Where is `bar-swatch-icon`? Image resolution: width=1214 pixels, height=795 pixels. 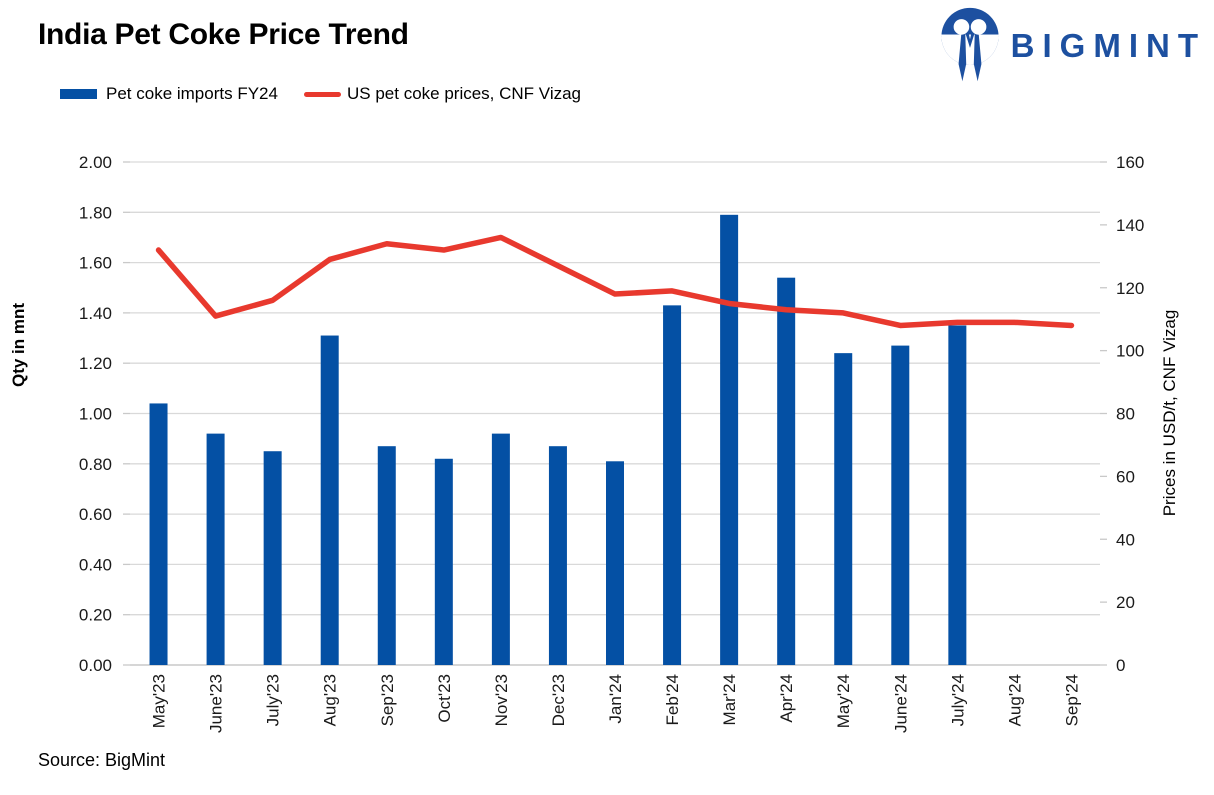
bar-swatch-icon is located at coordinates (78, 94).